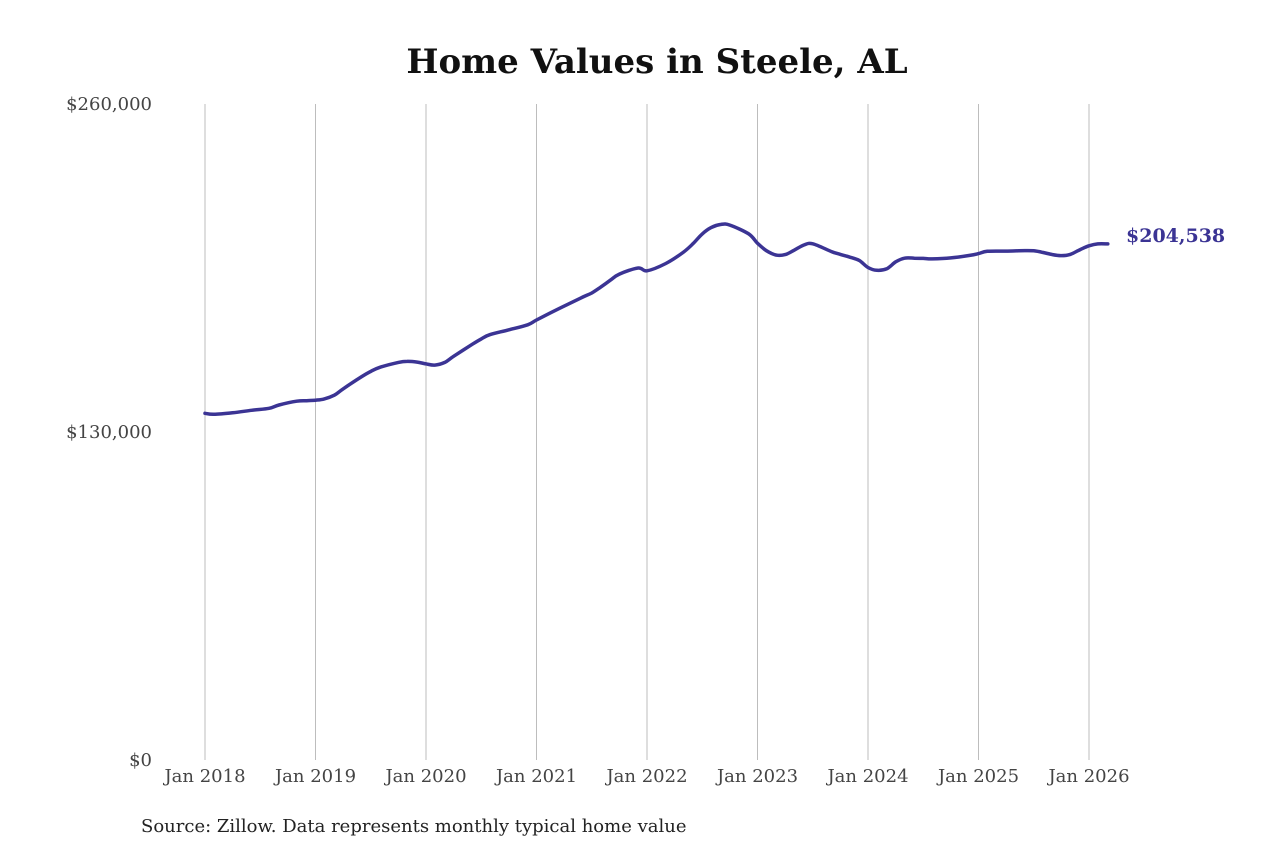  What do you see at coordinates (656, 62) in the screenshot?
I see `chart-title: Home Values in Steele, AL` at bounding box center [656, 62].